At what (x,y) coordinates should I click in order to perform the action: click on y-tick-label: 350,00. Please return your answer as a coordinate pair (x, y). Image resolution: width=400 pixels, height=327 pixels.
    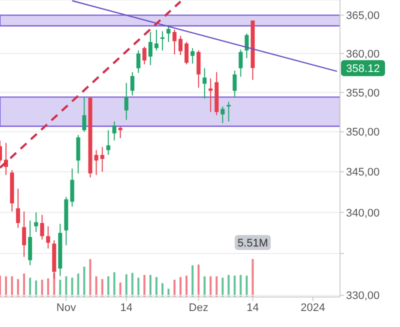
    Looking at the image, I should click on (363, 132).